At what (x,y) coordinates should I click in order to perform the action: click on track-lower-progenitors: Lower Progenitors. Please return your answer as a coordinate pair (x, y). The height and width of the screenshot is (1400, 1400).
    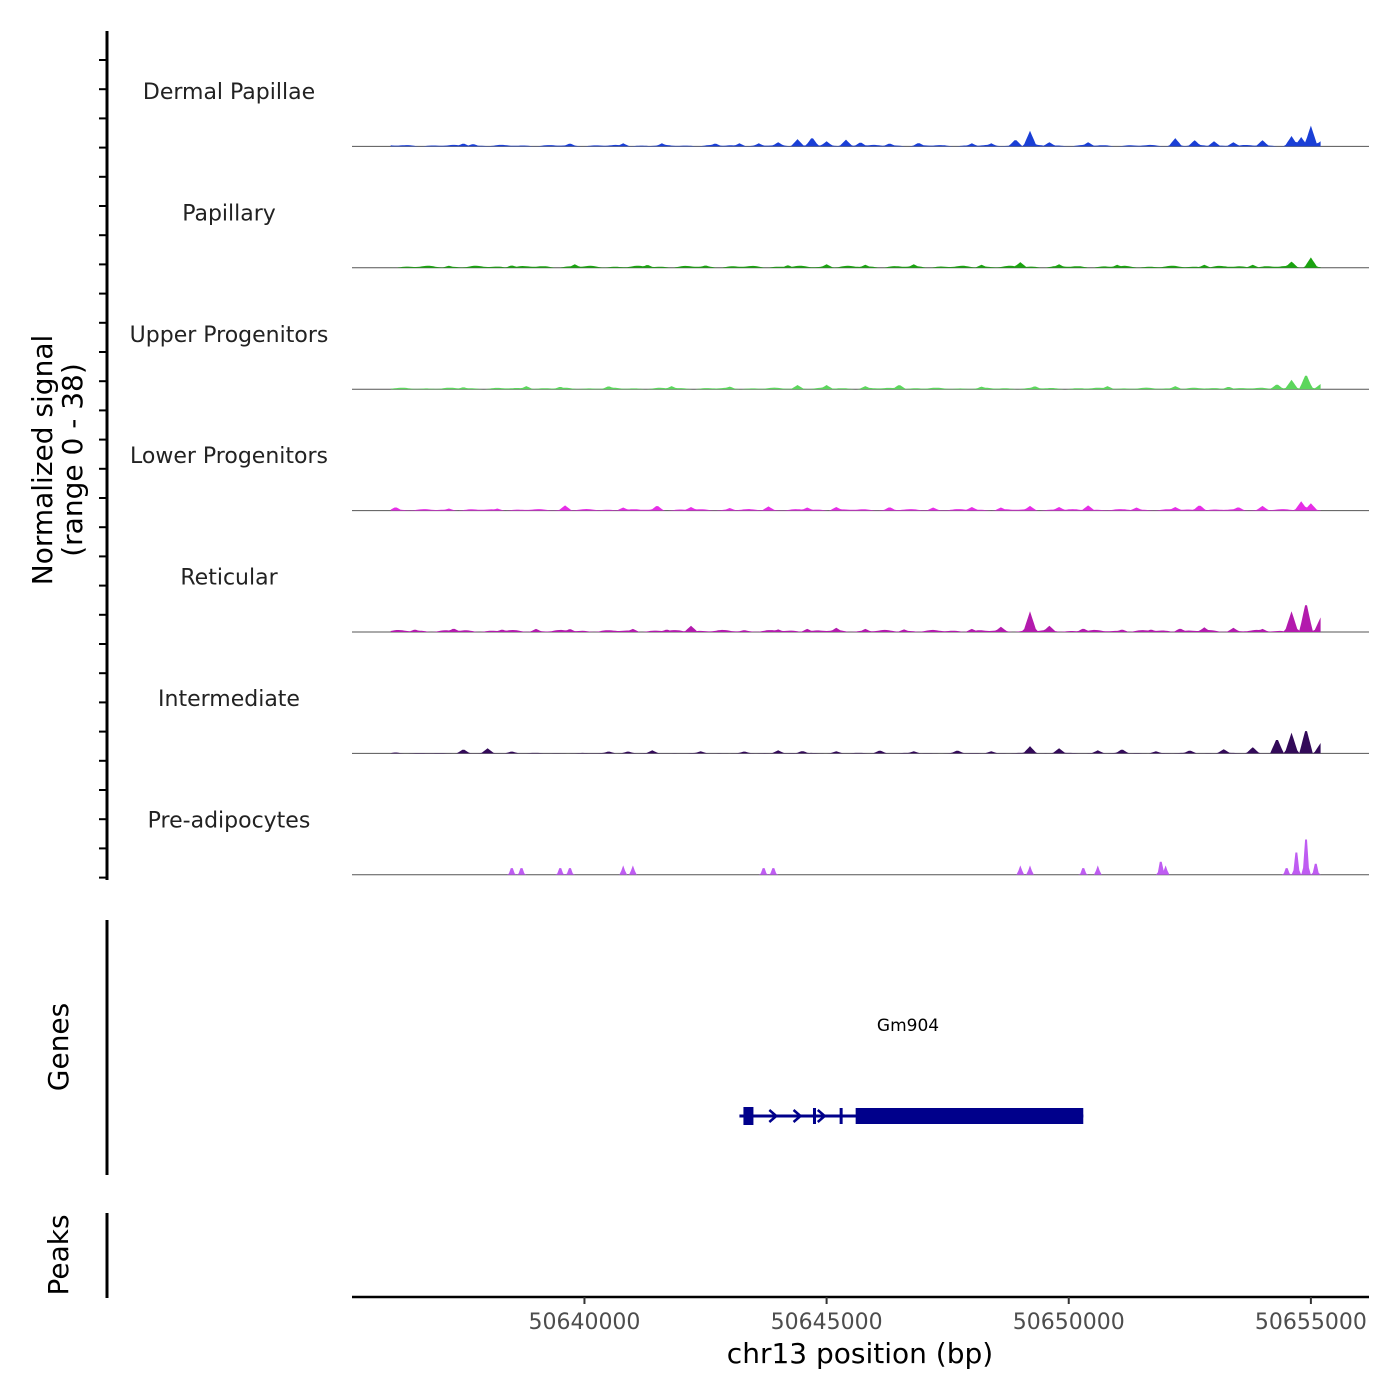
    Looking at the image, I should click on (749, 478).